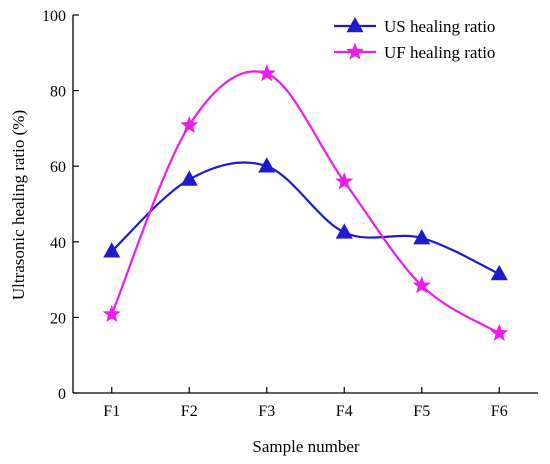  I want to click on x-tick-label: F5, so click(421, 411).